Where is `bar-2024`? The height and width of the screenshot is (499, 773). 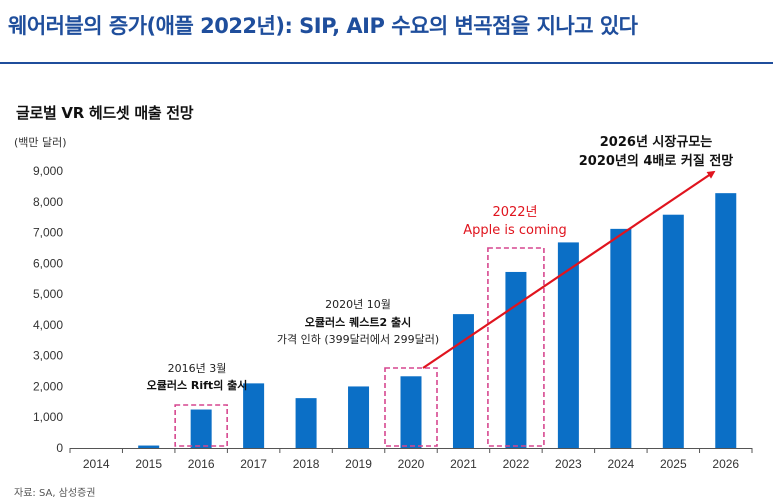 bar-2024 is located at coordinates (621, 338).